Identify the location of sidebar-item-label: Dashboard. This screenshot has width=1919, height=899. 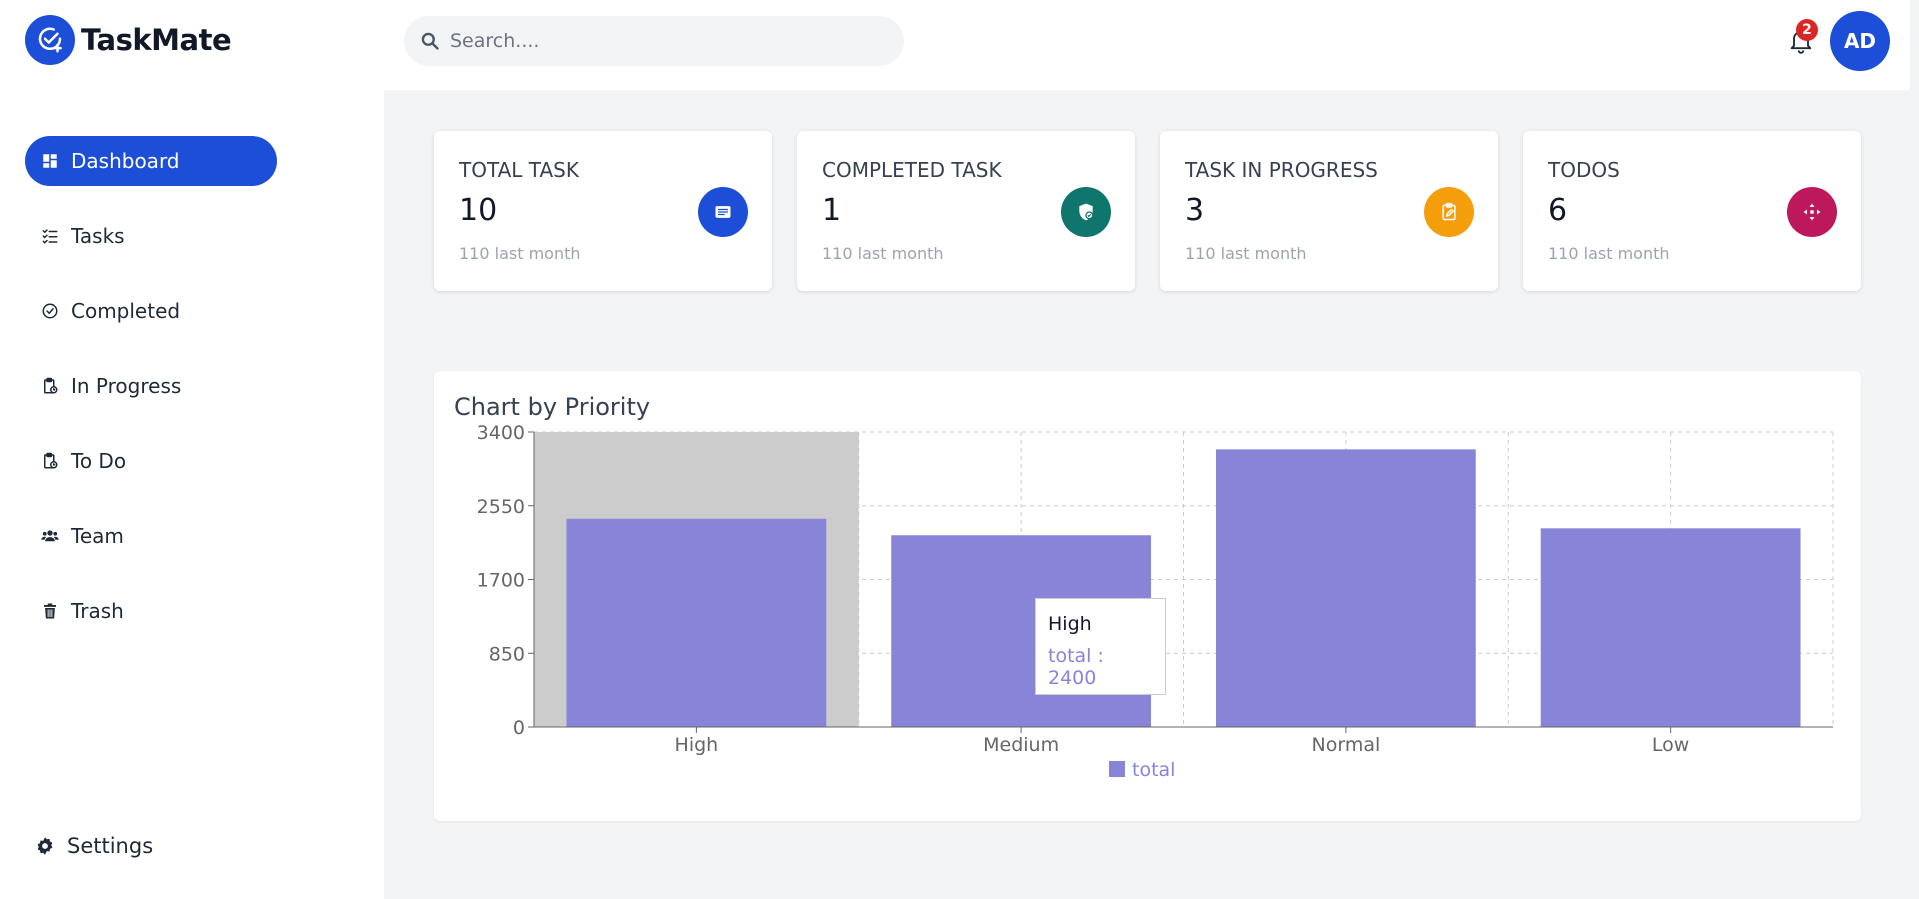
(125, 161).